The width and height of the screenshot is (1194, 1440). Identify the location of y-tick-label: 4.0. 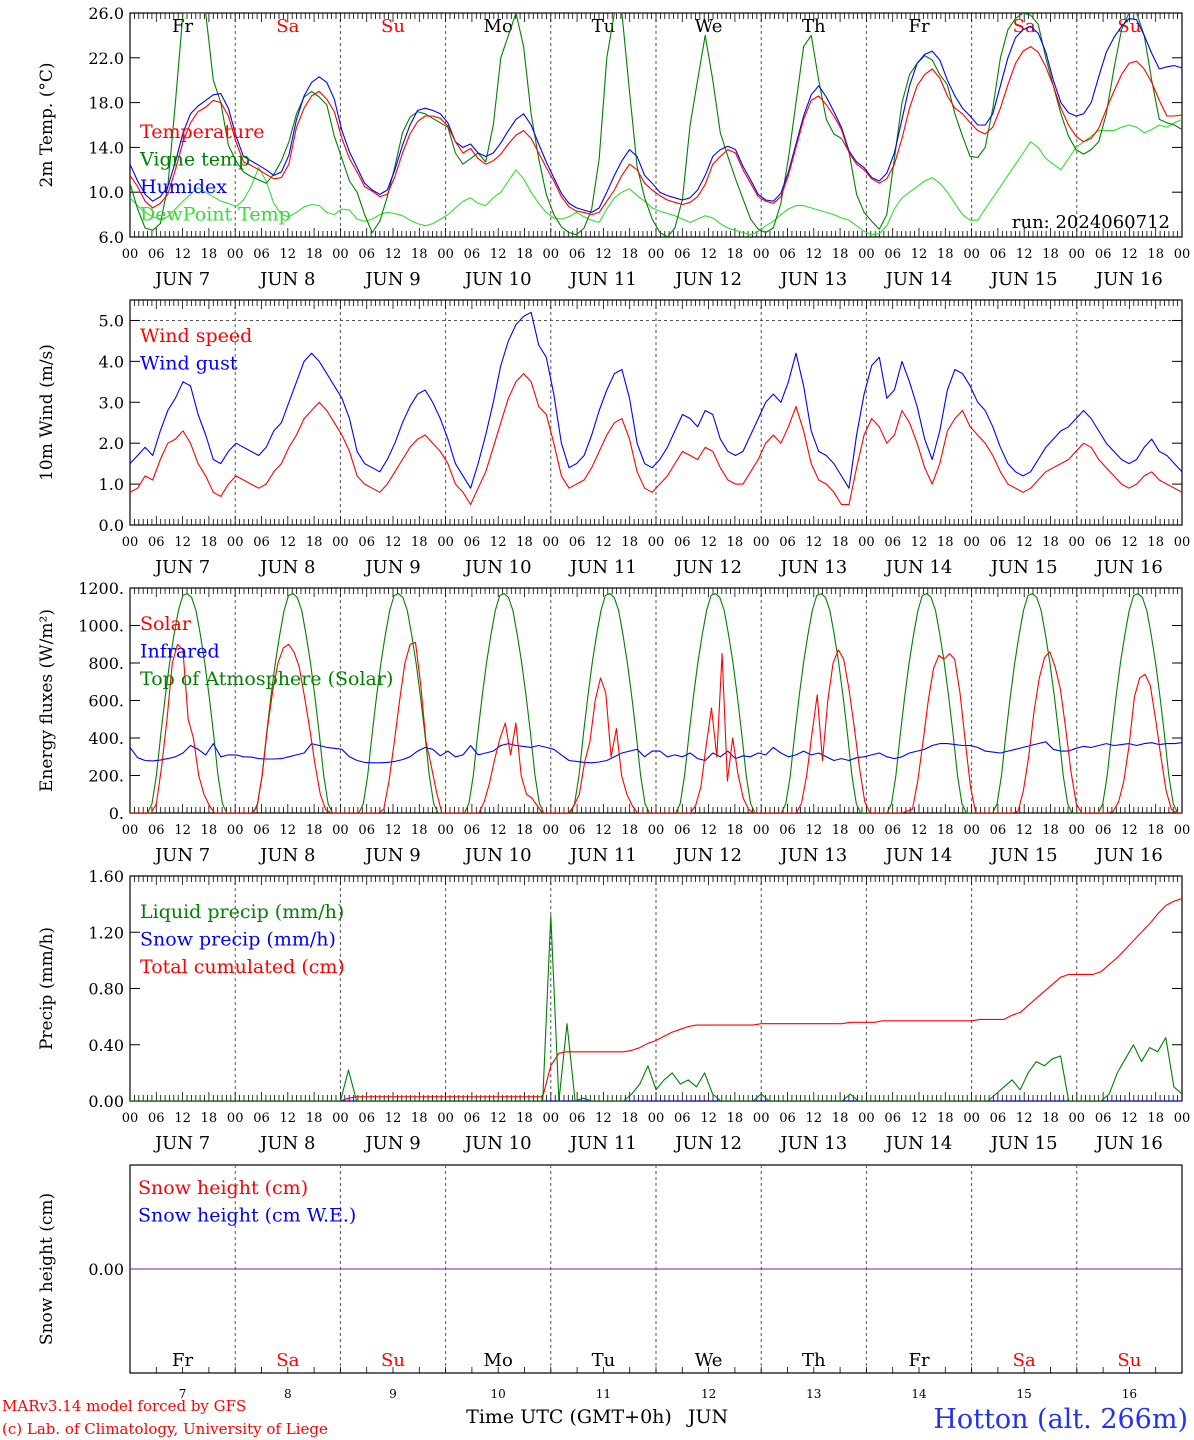
(111, 361).